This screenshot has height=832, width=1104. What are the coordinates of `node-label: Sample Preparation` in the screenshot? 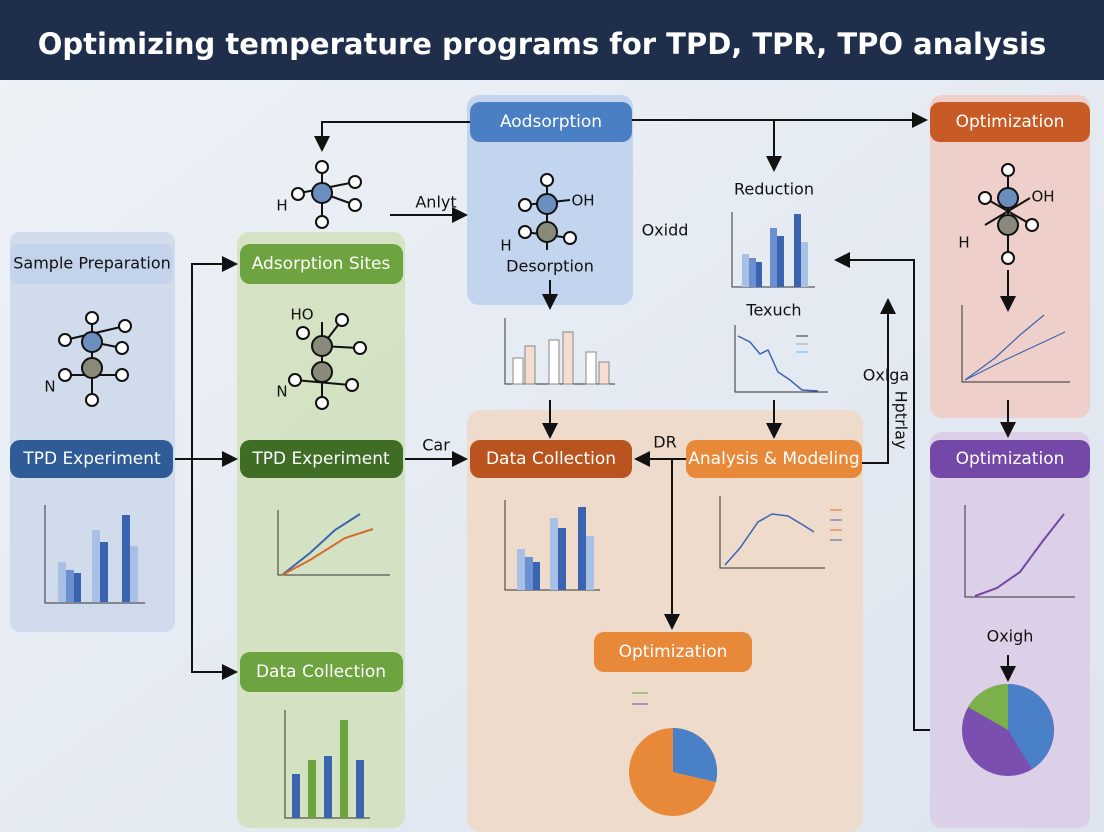 It's located at (92, 263).